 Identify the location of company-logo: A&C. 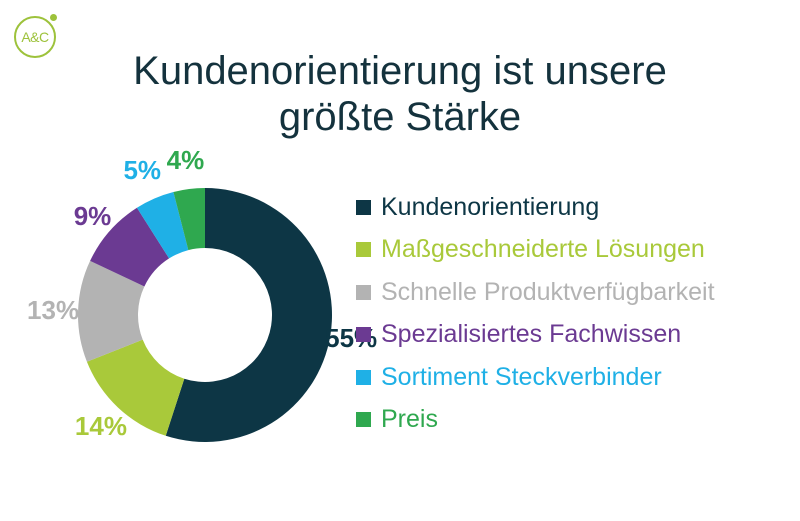
(35, 37).